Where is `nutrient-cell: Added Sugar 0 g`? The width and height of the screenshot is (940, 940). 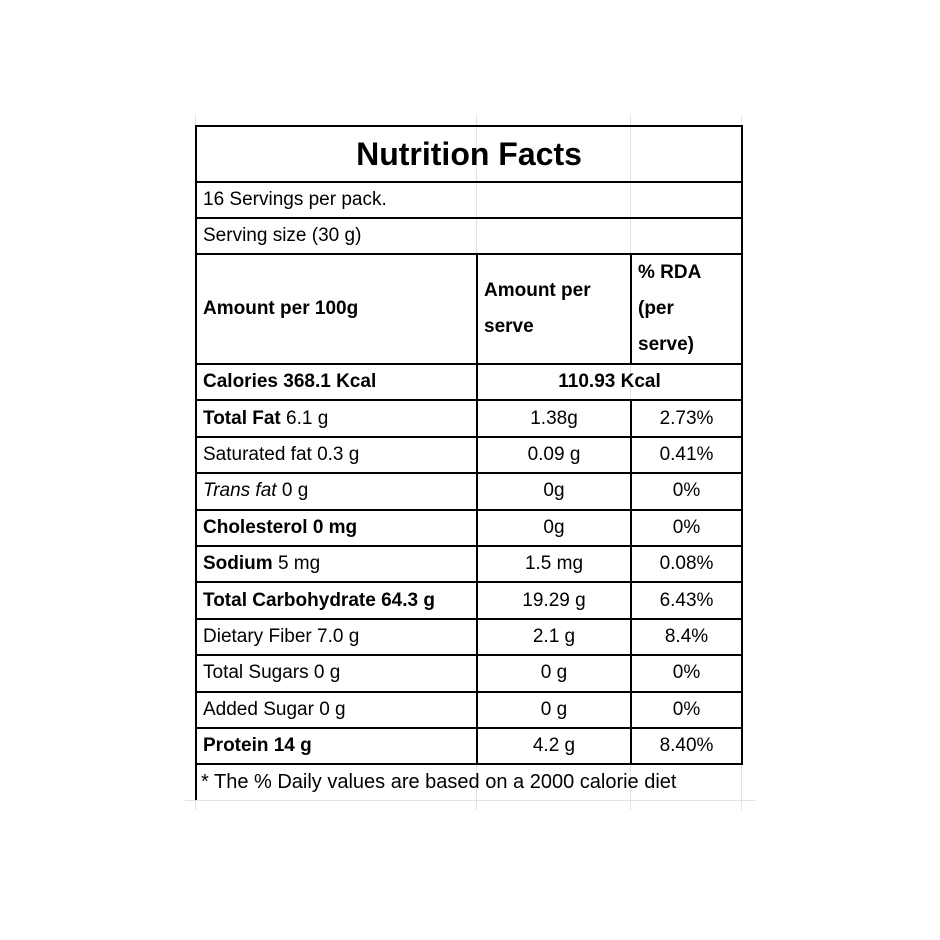
nutrient-cell: Added Sugar 0 g is located at coordinates (336, 709).